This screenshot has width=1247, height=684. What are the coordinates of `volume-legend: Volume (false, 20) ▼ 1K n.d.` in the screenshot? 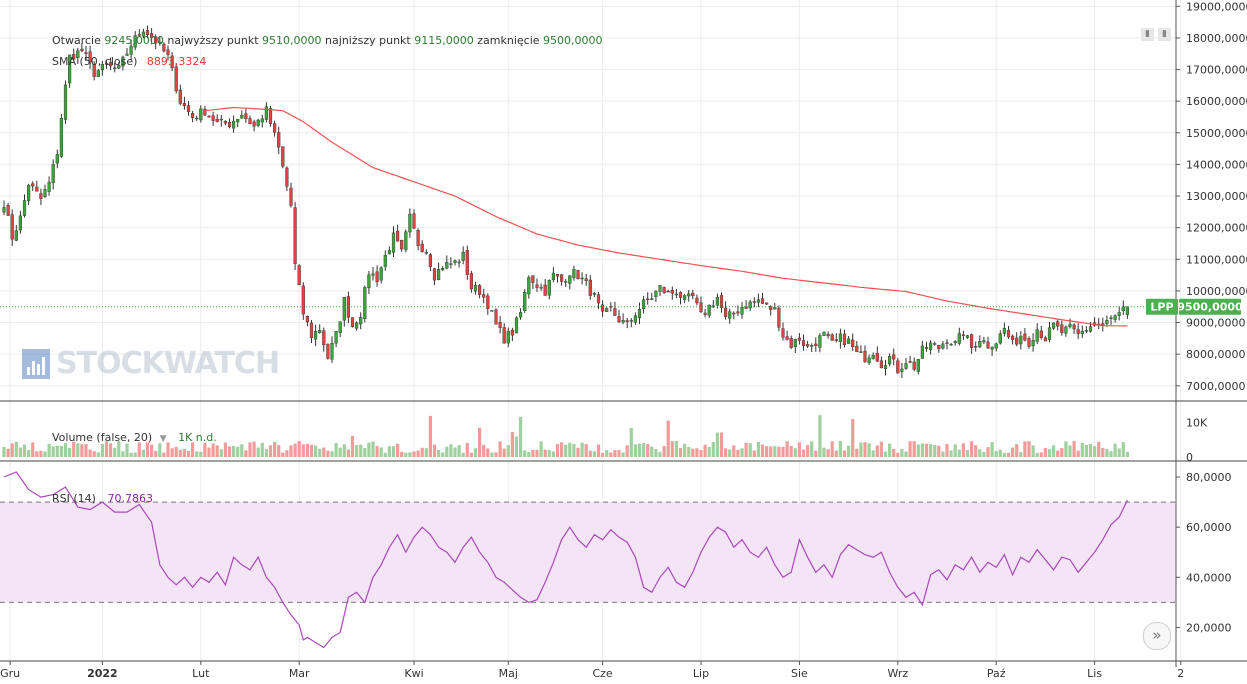 It's located at (134, 437).